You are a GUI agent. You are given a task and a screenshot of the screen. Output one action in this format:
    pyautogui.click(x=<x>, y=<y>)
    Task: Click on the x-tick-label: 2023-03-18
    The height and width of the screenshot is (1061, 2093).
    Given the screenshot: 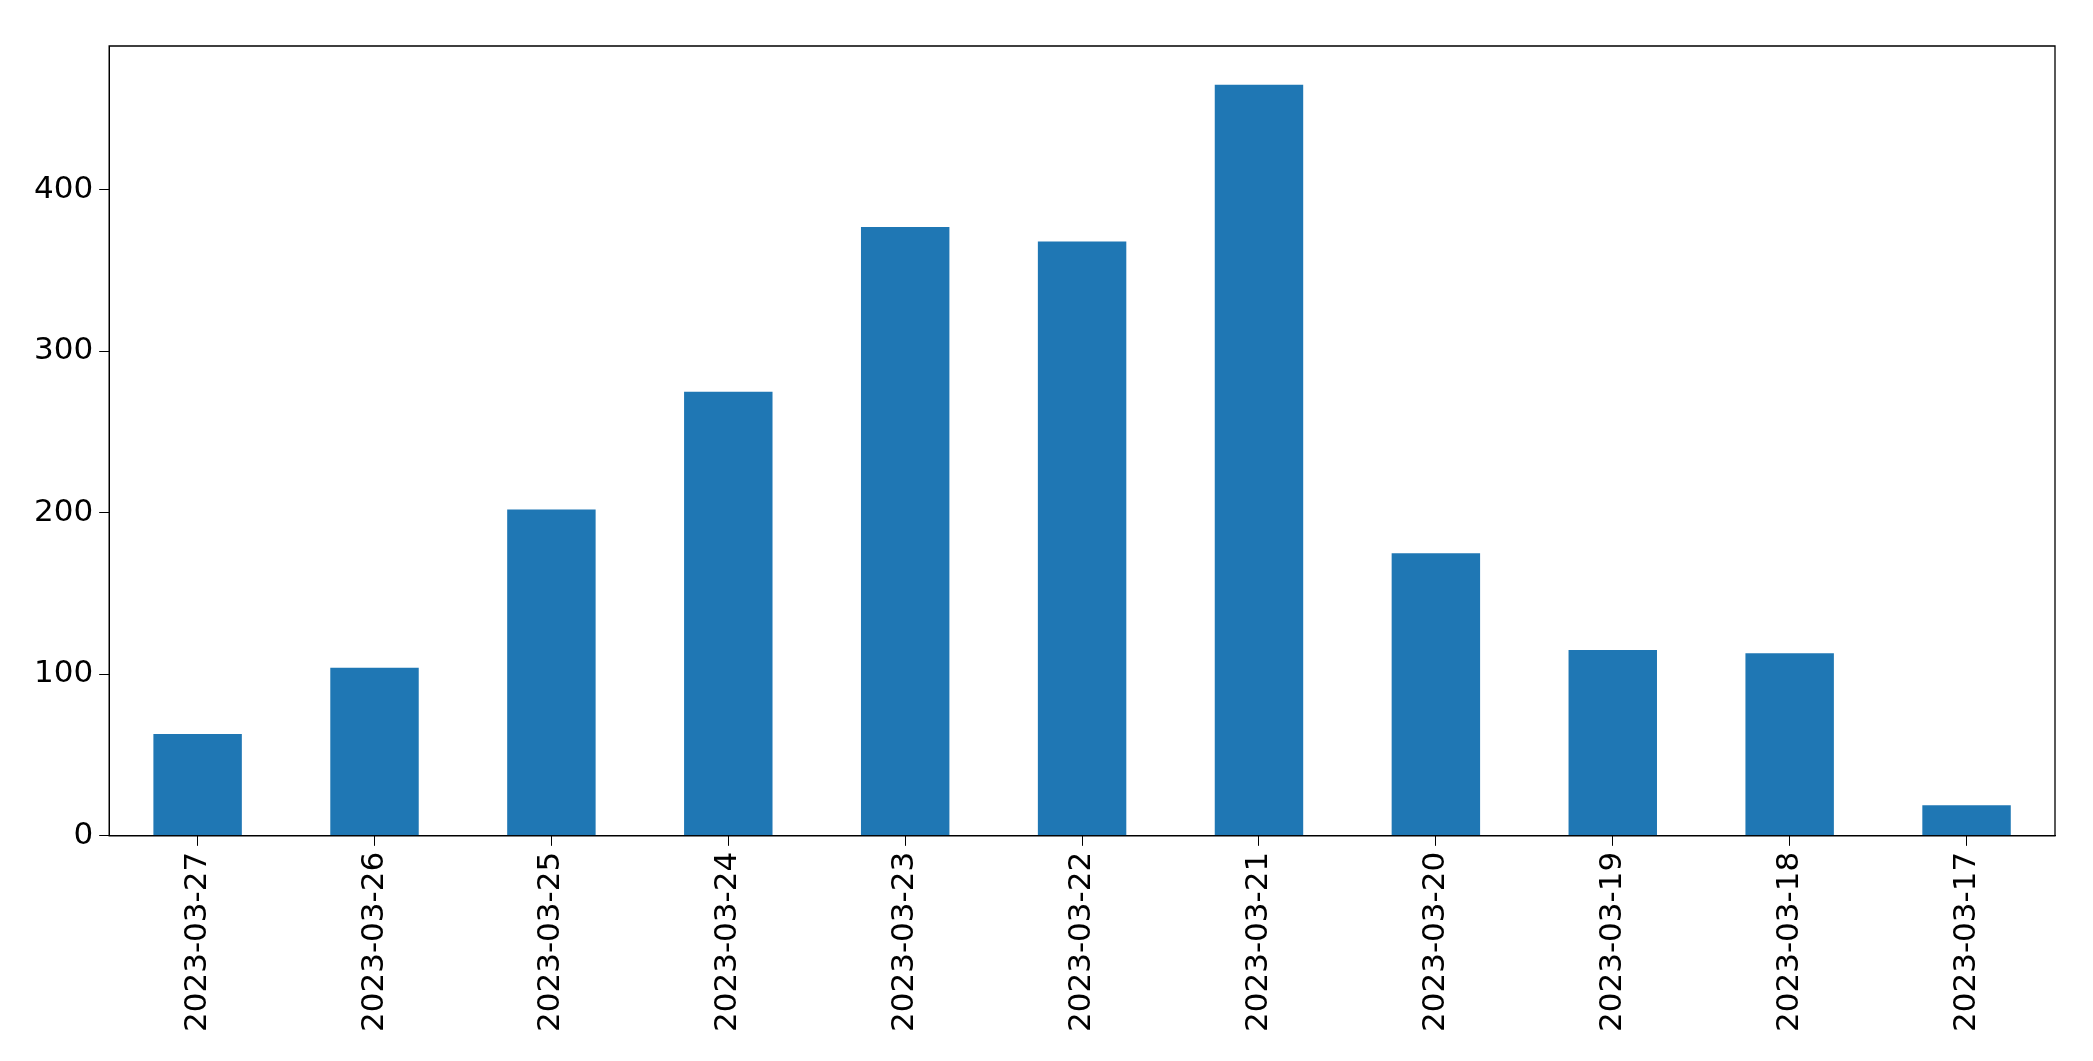 What is the action you would take?
    pyautogui.click(x=1786, y=942)
    